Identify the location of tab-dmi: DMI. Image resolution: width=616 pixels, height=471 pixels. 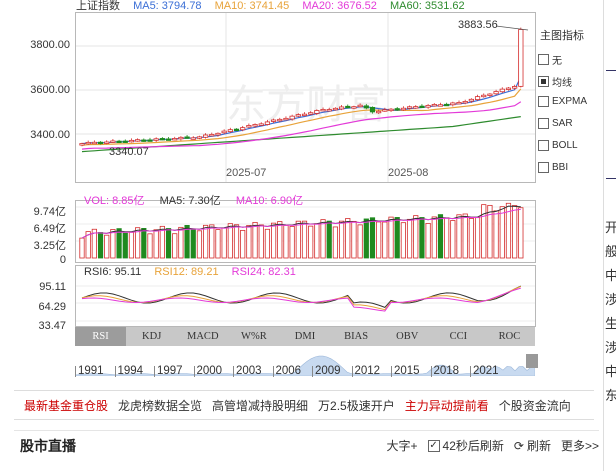
(305, 336).